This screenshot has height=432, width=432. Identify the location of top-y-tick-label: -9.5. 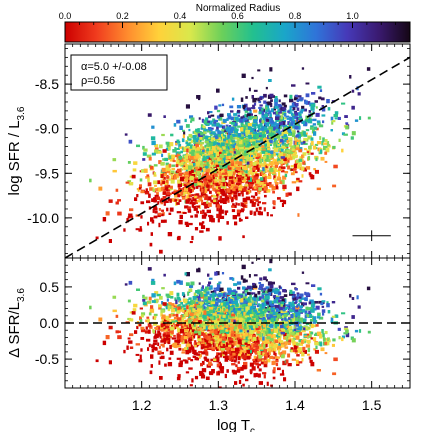
(47, 173).